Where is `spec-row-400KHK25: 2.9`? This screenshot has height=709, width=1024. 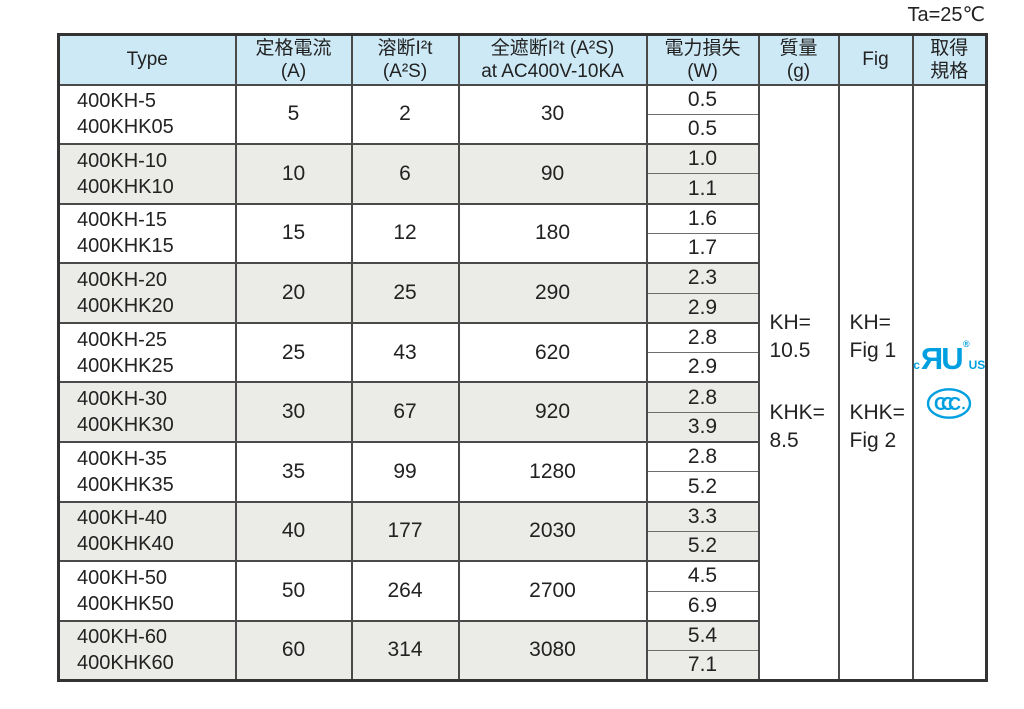 spec-row-400KHK25: 2.9 is located at coordinates (523, 368).